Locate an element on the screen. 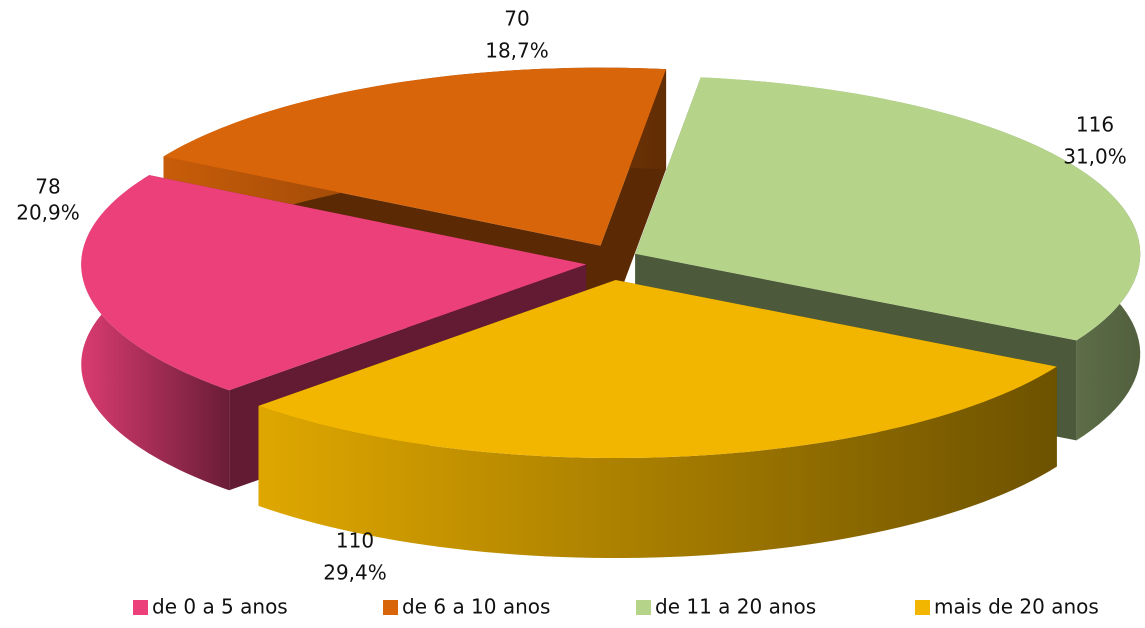 The width and height of the screenshot is (1145, 628). data-label: 70 is located at coordinates (516, 19).